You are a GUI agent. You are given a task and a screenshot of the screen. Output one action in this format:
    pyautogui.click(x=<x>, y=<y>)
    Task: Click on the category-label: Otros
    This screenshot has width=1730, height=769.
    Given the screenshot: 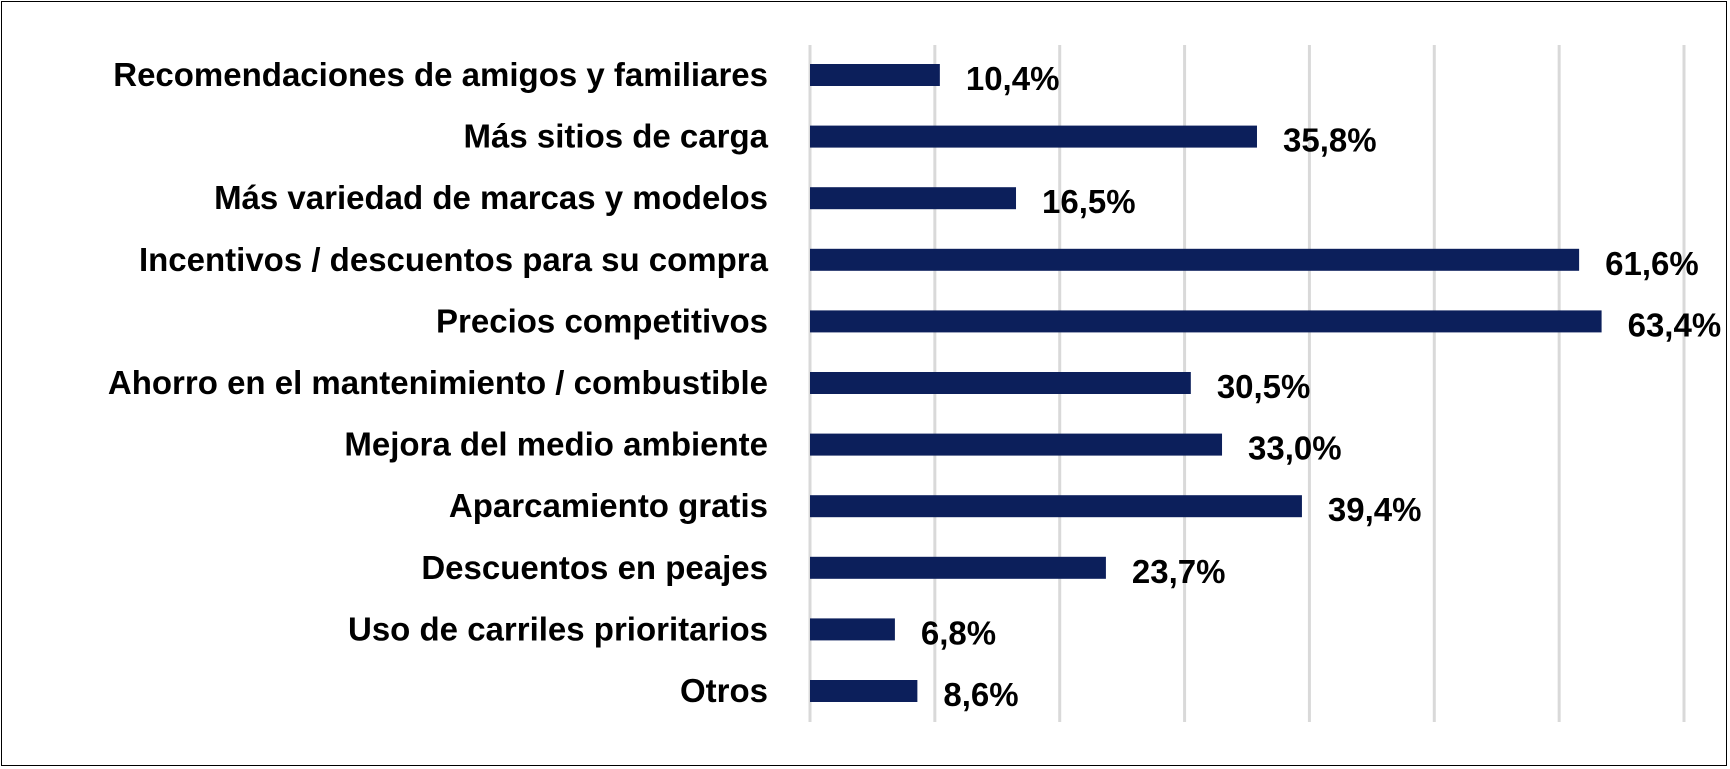 What is the action you would take?
    pyautogui.click(x=724, y=690)
    